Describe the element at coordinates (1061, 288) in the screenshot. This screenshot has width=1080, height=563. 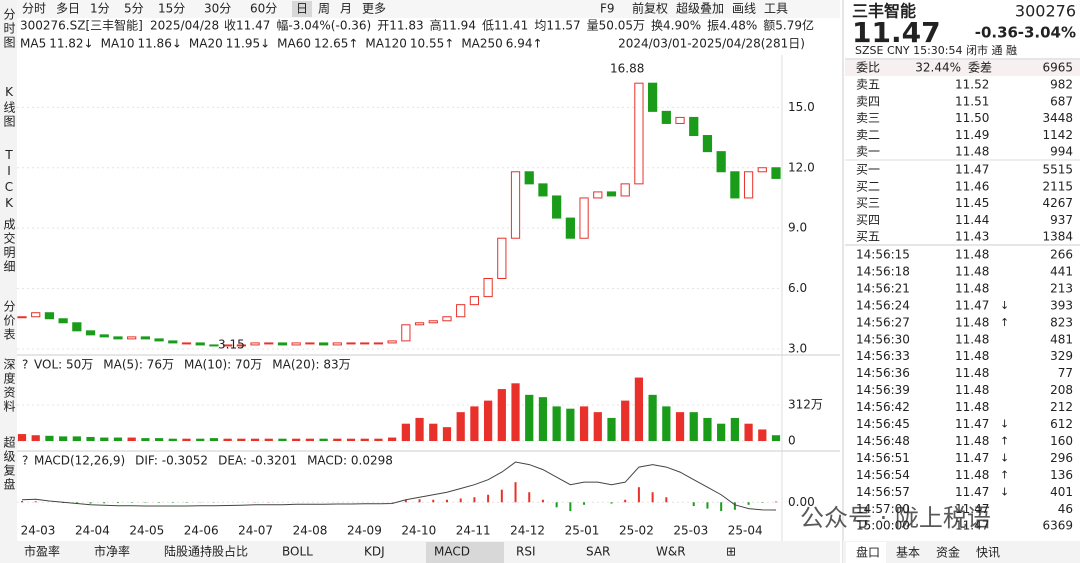
I see `trade-volume: 213` at that location.